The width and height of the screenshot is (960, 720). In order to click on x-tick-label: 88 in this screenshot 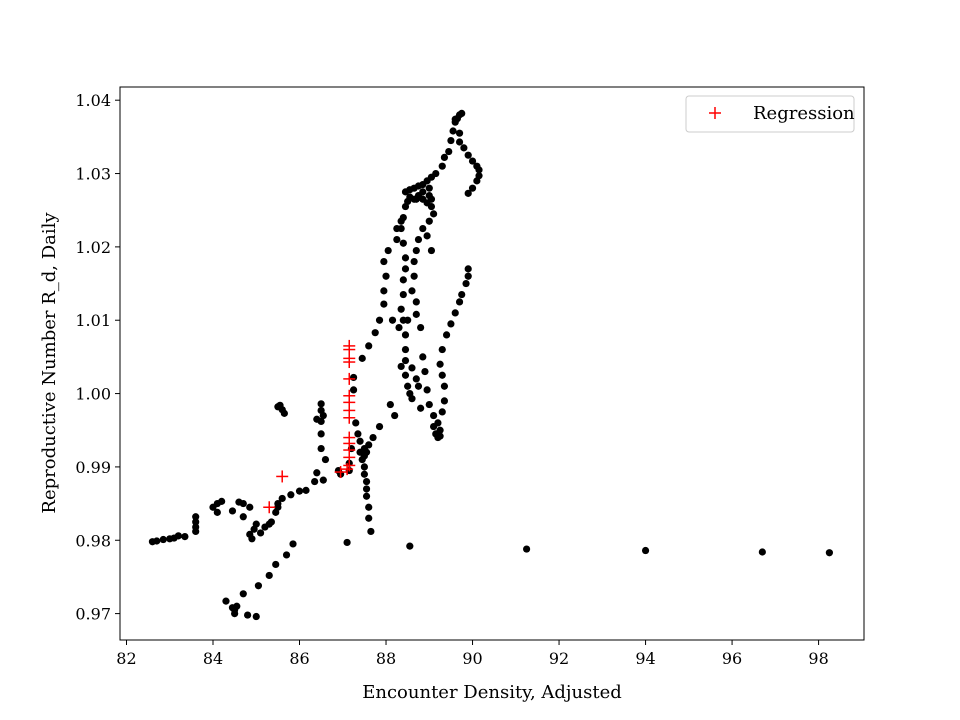, I will do `click(386, 658)`.